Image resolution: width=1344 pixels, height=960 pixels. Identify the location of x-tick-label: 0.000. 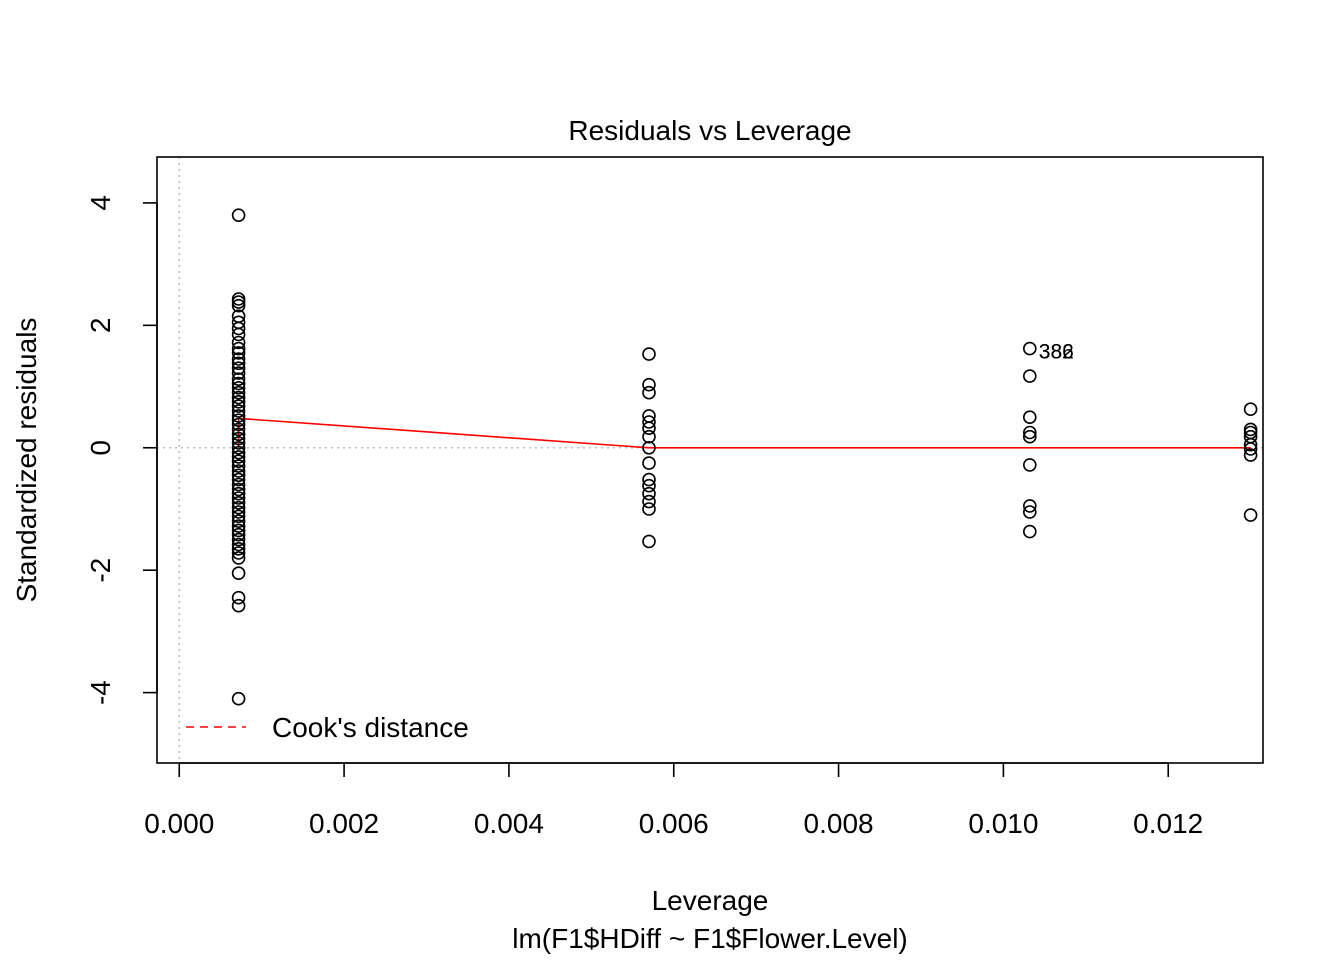
(179, 823).